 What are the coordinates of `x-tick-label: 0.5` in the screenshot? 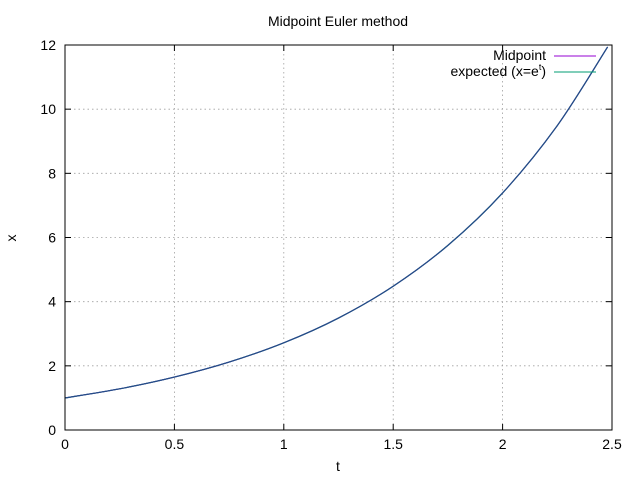 It's located at (175, 444).